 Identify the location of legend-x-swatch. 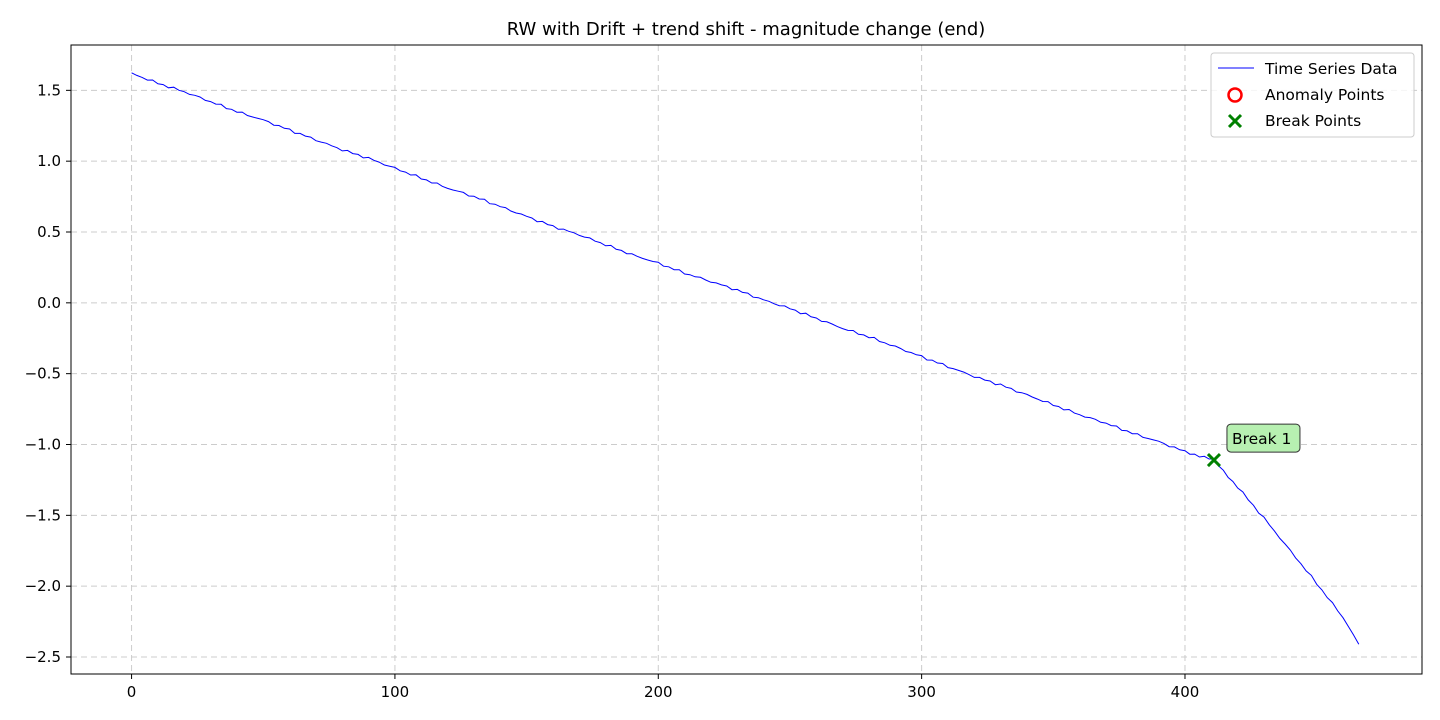
(1235, 121).